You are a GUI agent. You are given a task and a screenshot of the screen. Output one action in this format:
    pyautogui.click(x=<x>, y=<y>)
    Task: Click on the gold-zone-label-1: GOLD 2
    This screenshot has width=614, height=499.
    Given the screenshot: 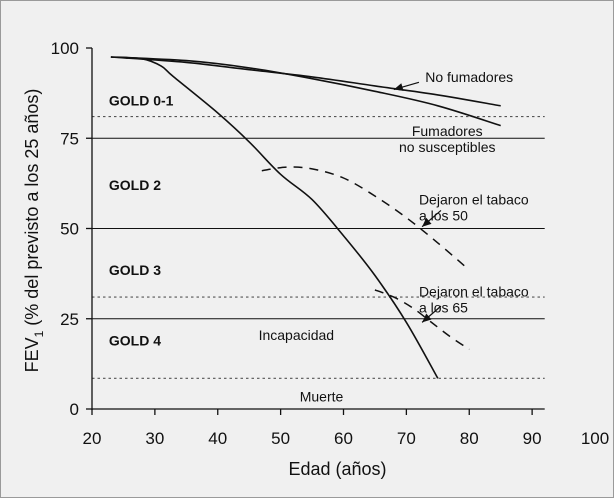 What is the action you would take?
    pyautogui.click(x=135, y=185)
    